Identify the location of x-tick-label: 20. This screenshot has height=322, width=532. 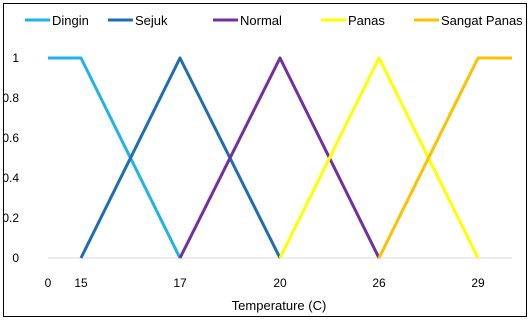
(280, 283).